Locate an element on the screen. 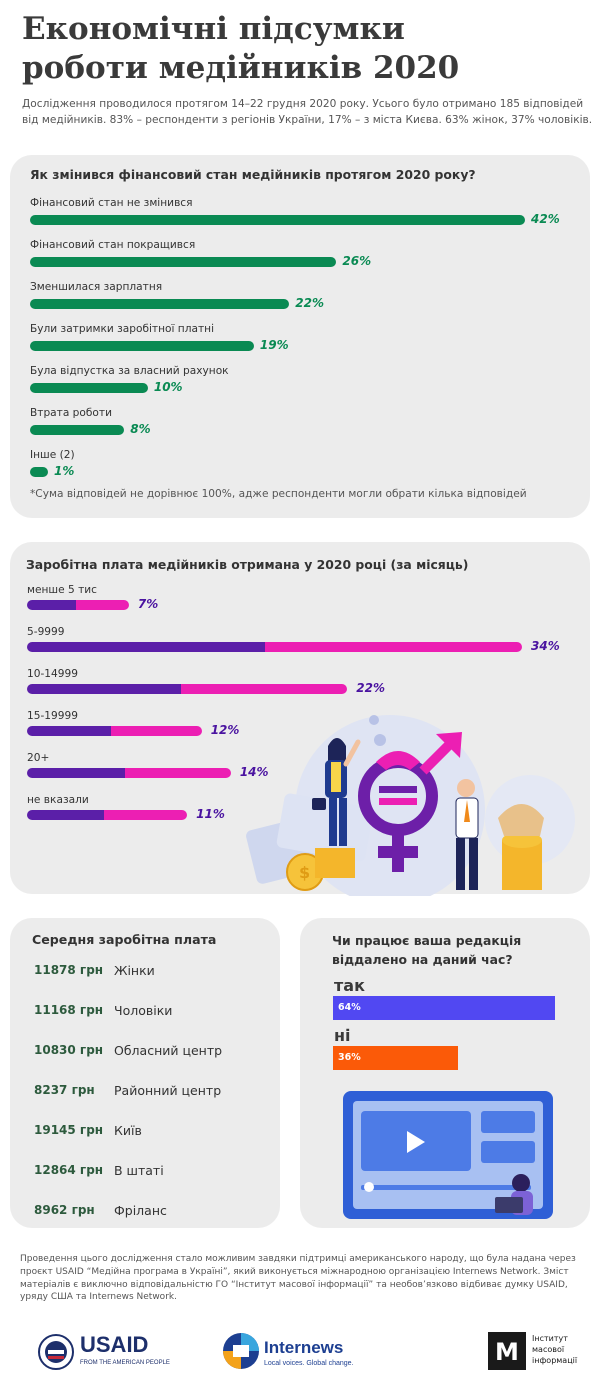 The height and width of the screenshot is (1390, 612). internews-wordmark: Internews is located at coordinates (304, 1347).